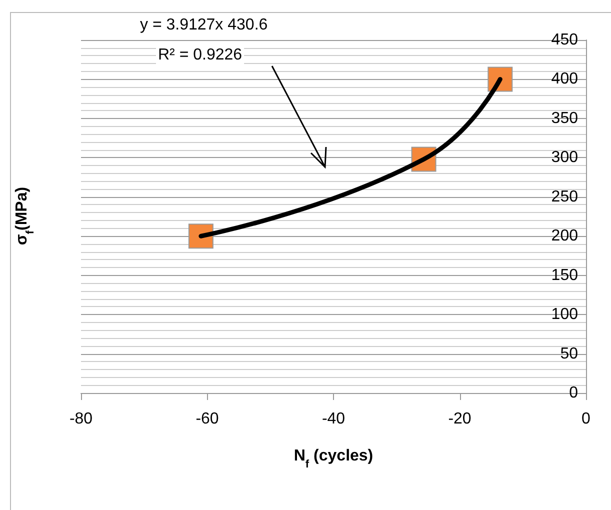 This screenshot has height=510, width=611. I want to click on x-tick-label: -40, so click(334, 419).